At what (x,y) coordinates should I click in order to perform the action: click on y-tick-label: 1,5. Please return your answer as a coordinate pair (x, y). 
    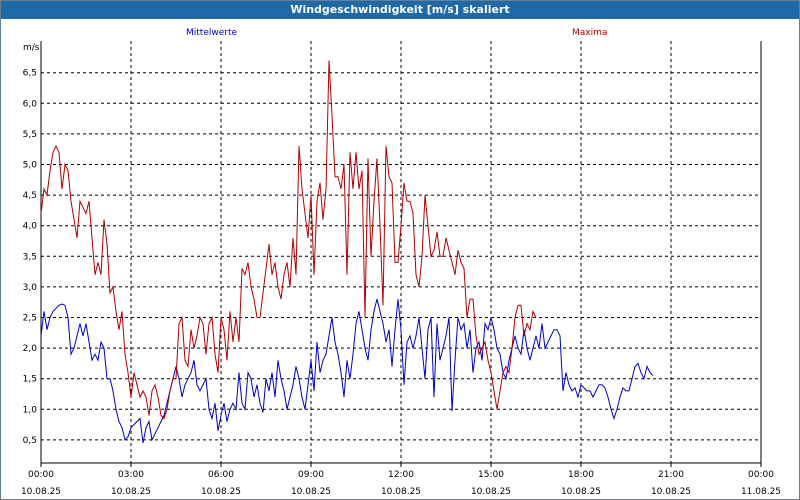
    Looking at the image, I should click on (30, 380).